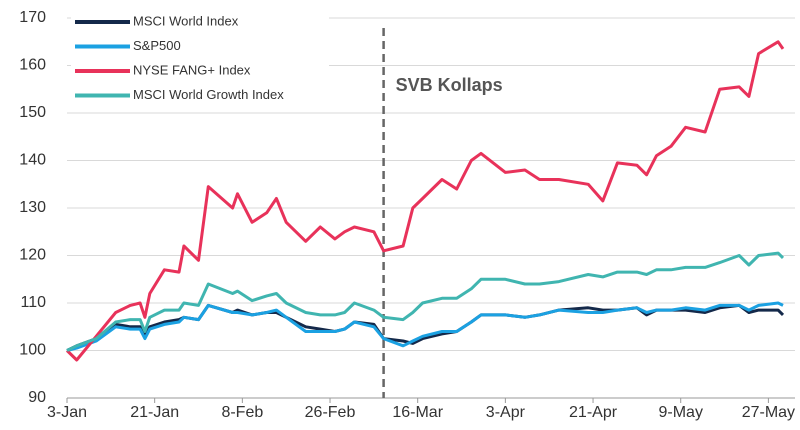 The width and height of the screenshot is (800, 430). Describe the element at coordinates (242, 412) in the screenshot. I see `x-tick-label: 8-Feb` at that location.